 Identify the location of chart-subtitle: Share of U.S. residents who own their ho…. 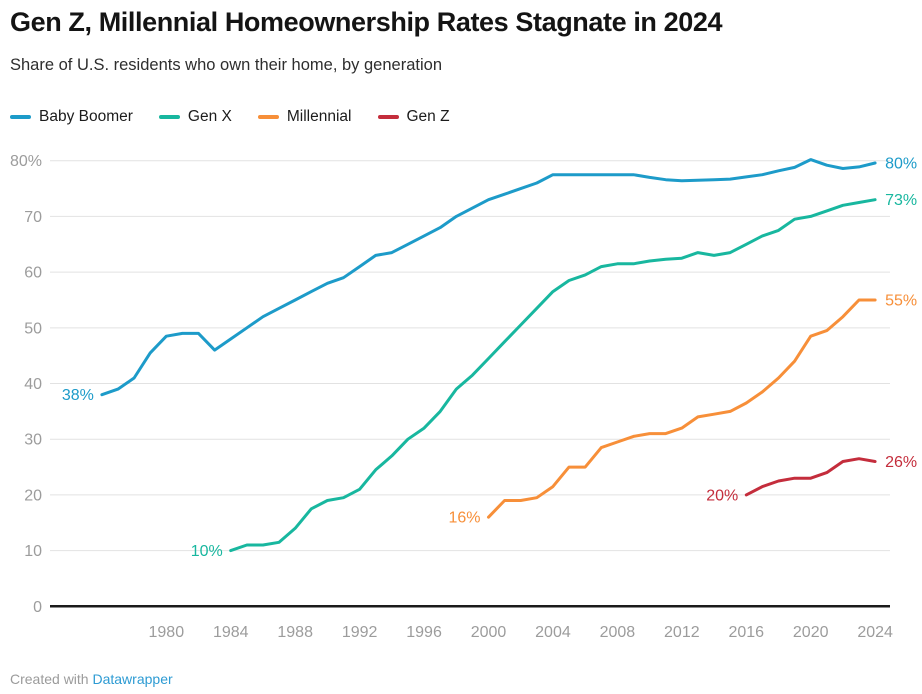
(226, 64).